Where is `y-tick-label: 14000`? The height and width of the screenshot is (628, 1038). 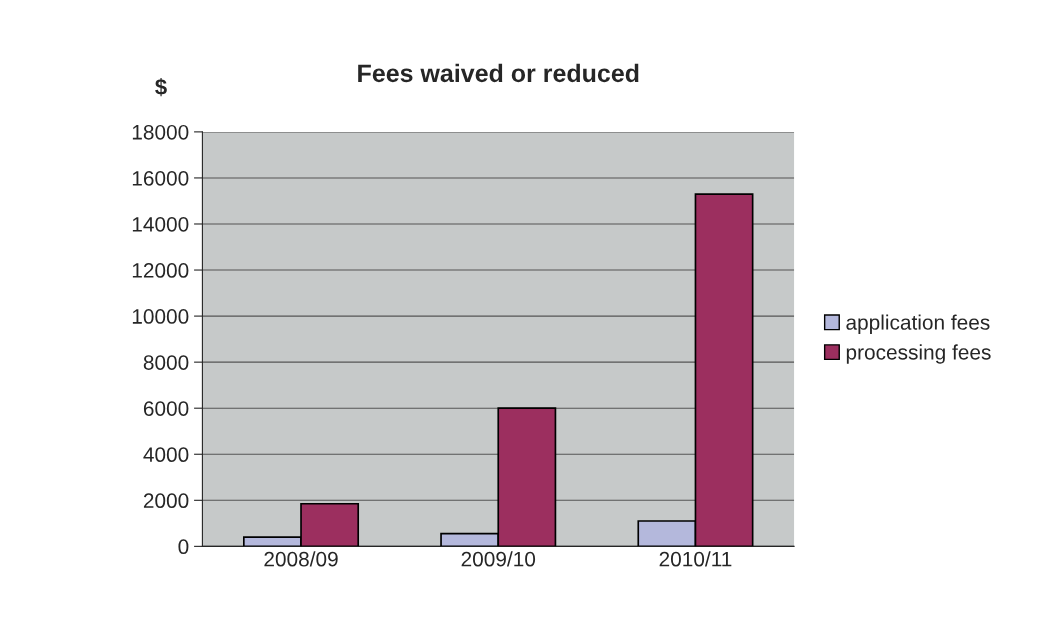
y-tick-label: 14000 is located at coordinates (160, 224).